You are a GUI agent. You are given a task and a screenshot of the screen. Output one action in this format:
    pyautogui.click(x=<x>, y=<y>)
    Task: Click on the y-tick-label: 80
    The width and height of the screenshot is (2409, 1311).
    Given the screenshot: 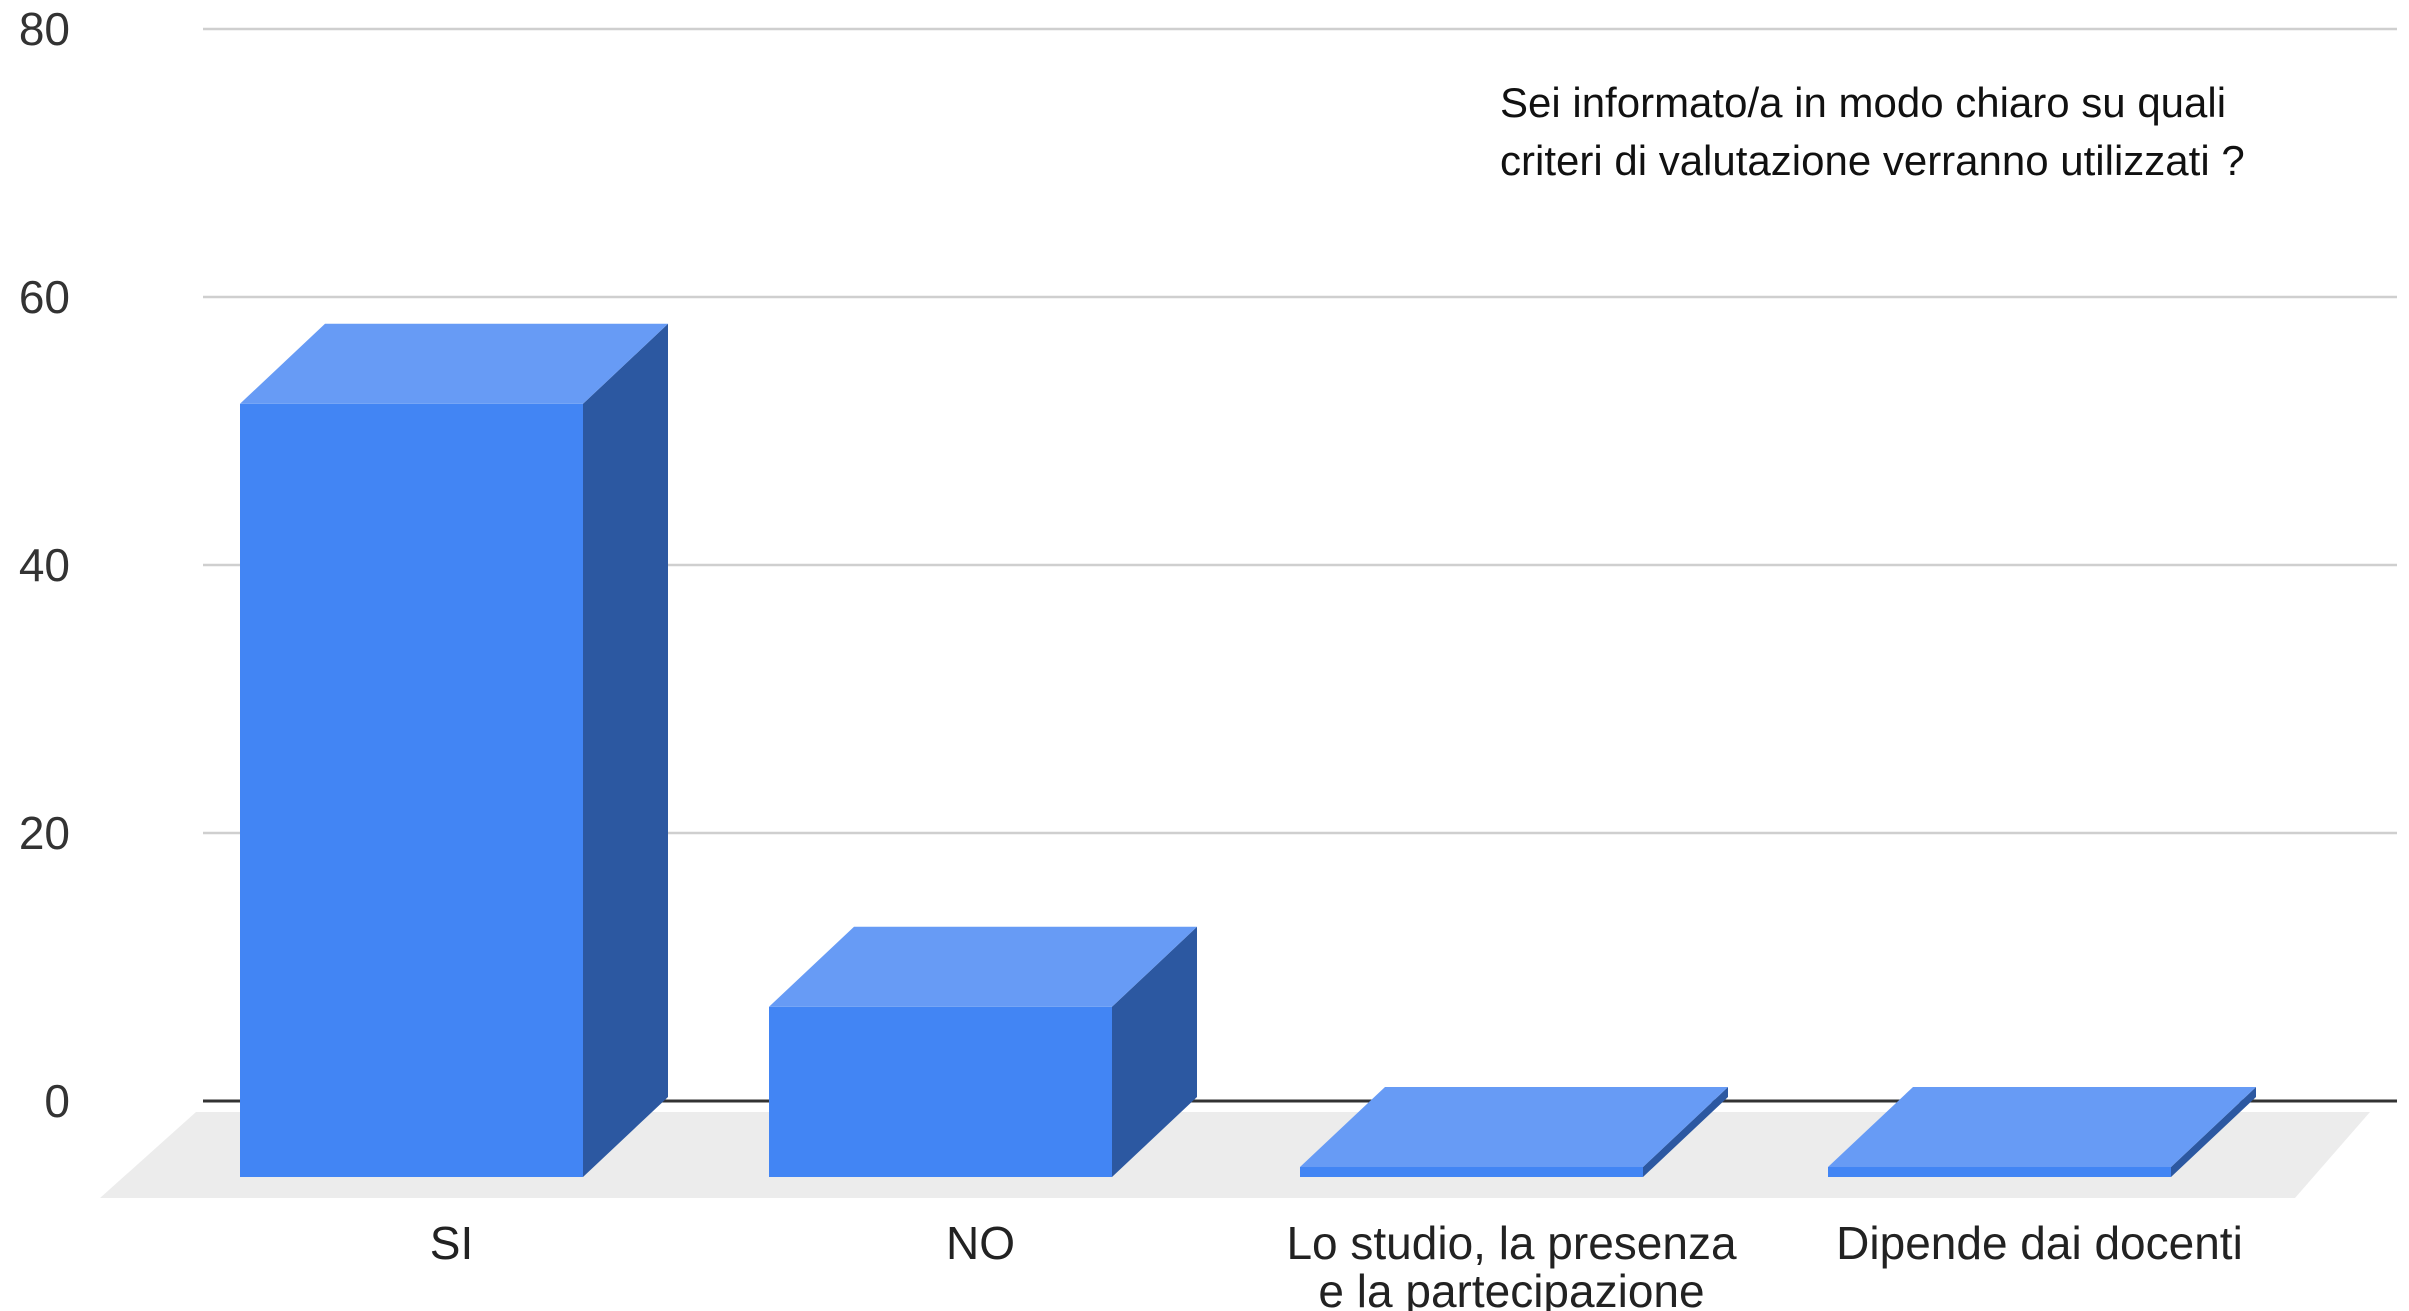 What is the action you would take?
    pyautogui.click(x=44, y=29)
    